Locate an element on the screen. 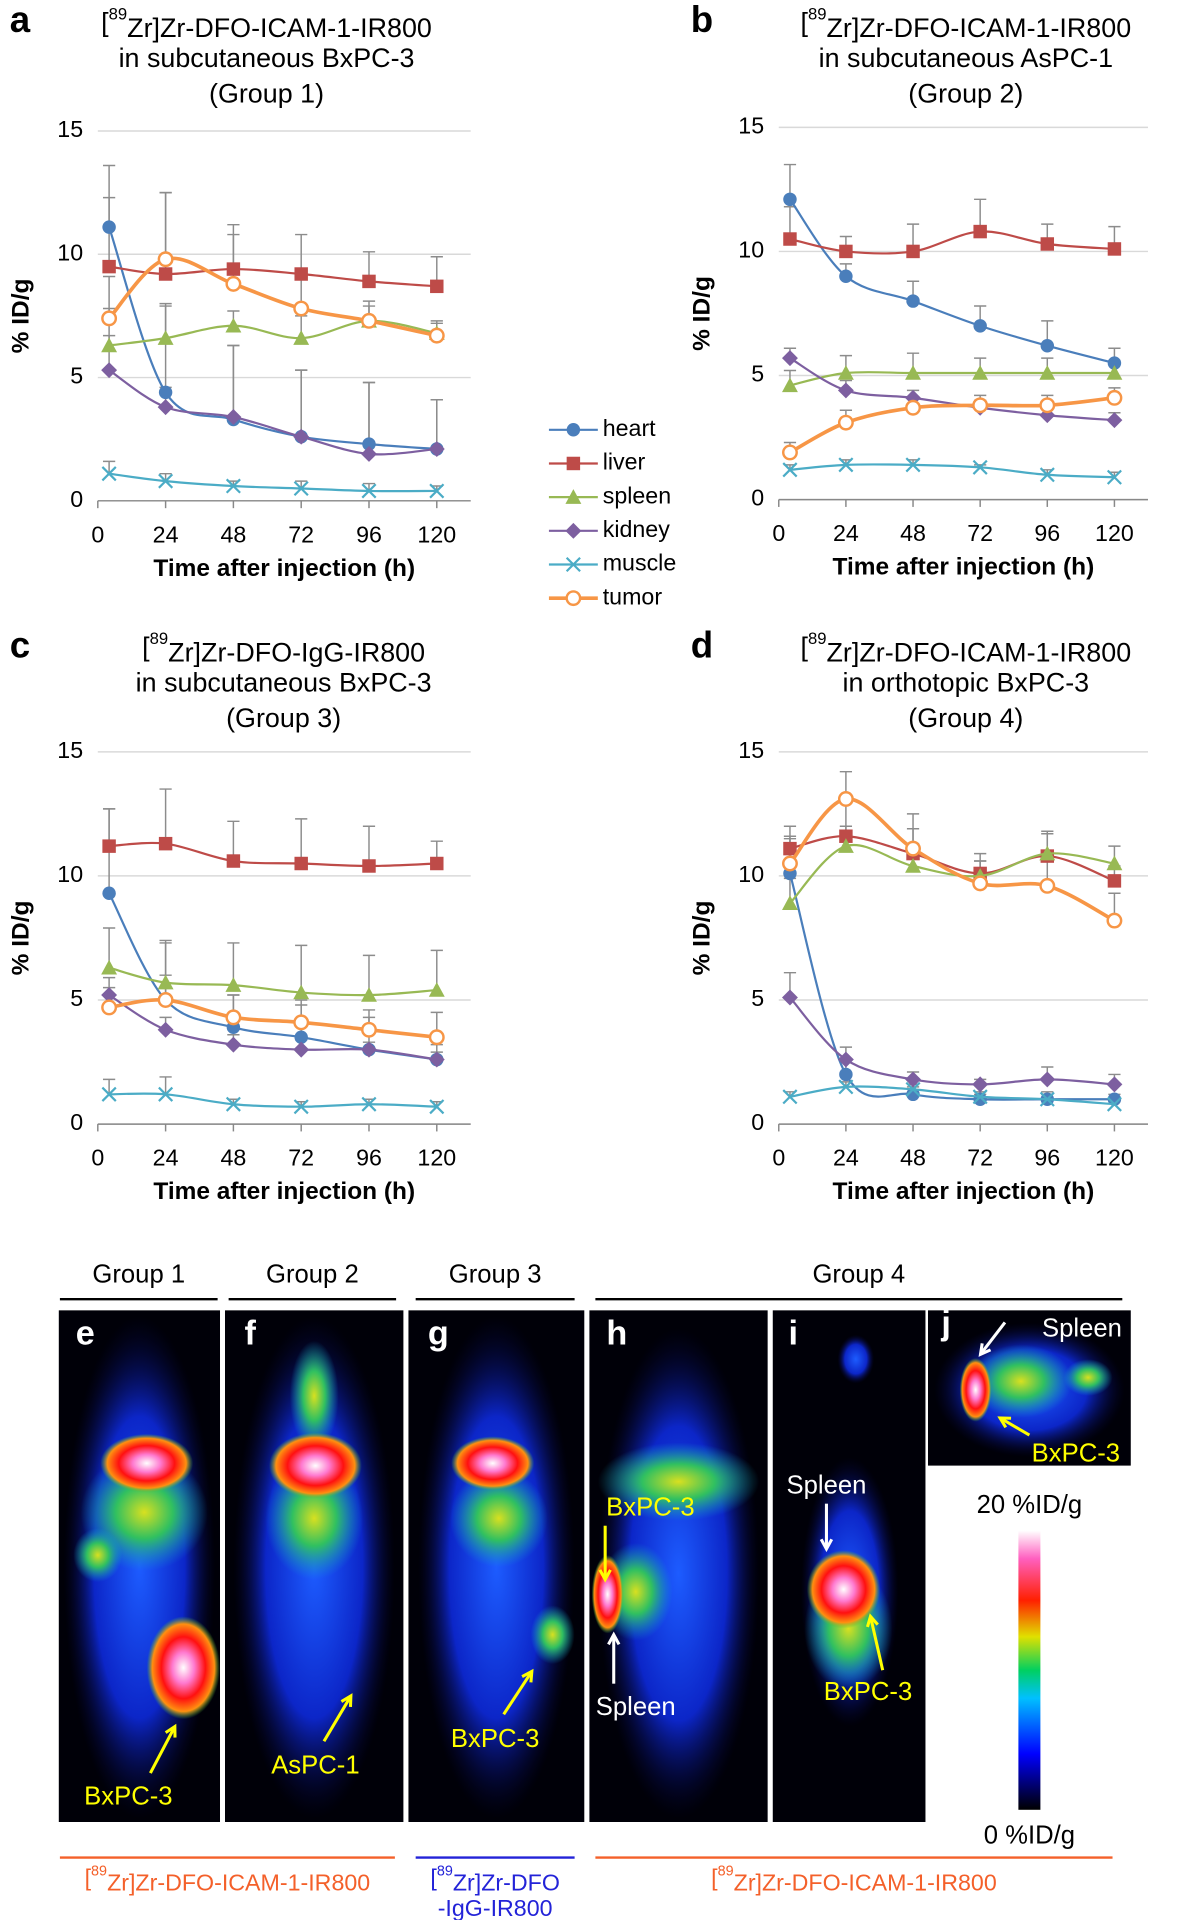 Image resolution: width=1192 pixels, height=1920 pixels. x-tick-label: 120 is located at coordinates (436, 1158).